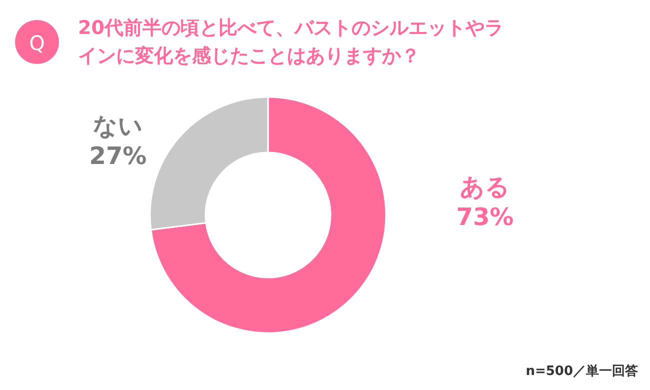 Image resolution: width=650 pixels, height=390 pixels. I want to click on text: Q, so click(37, 43).